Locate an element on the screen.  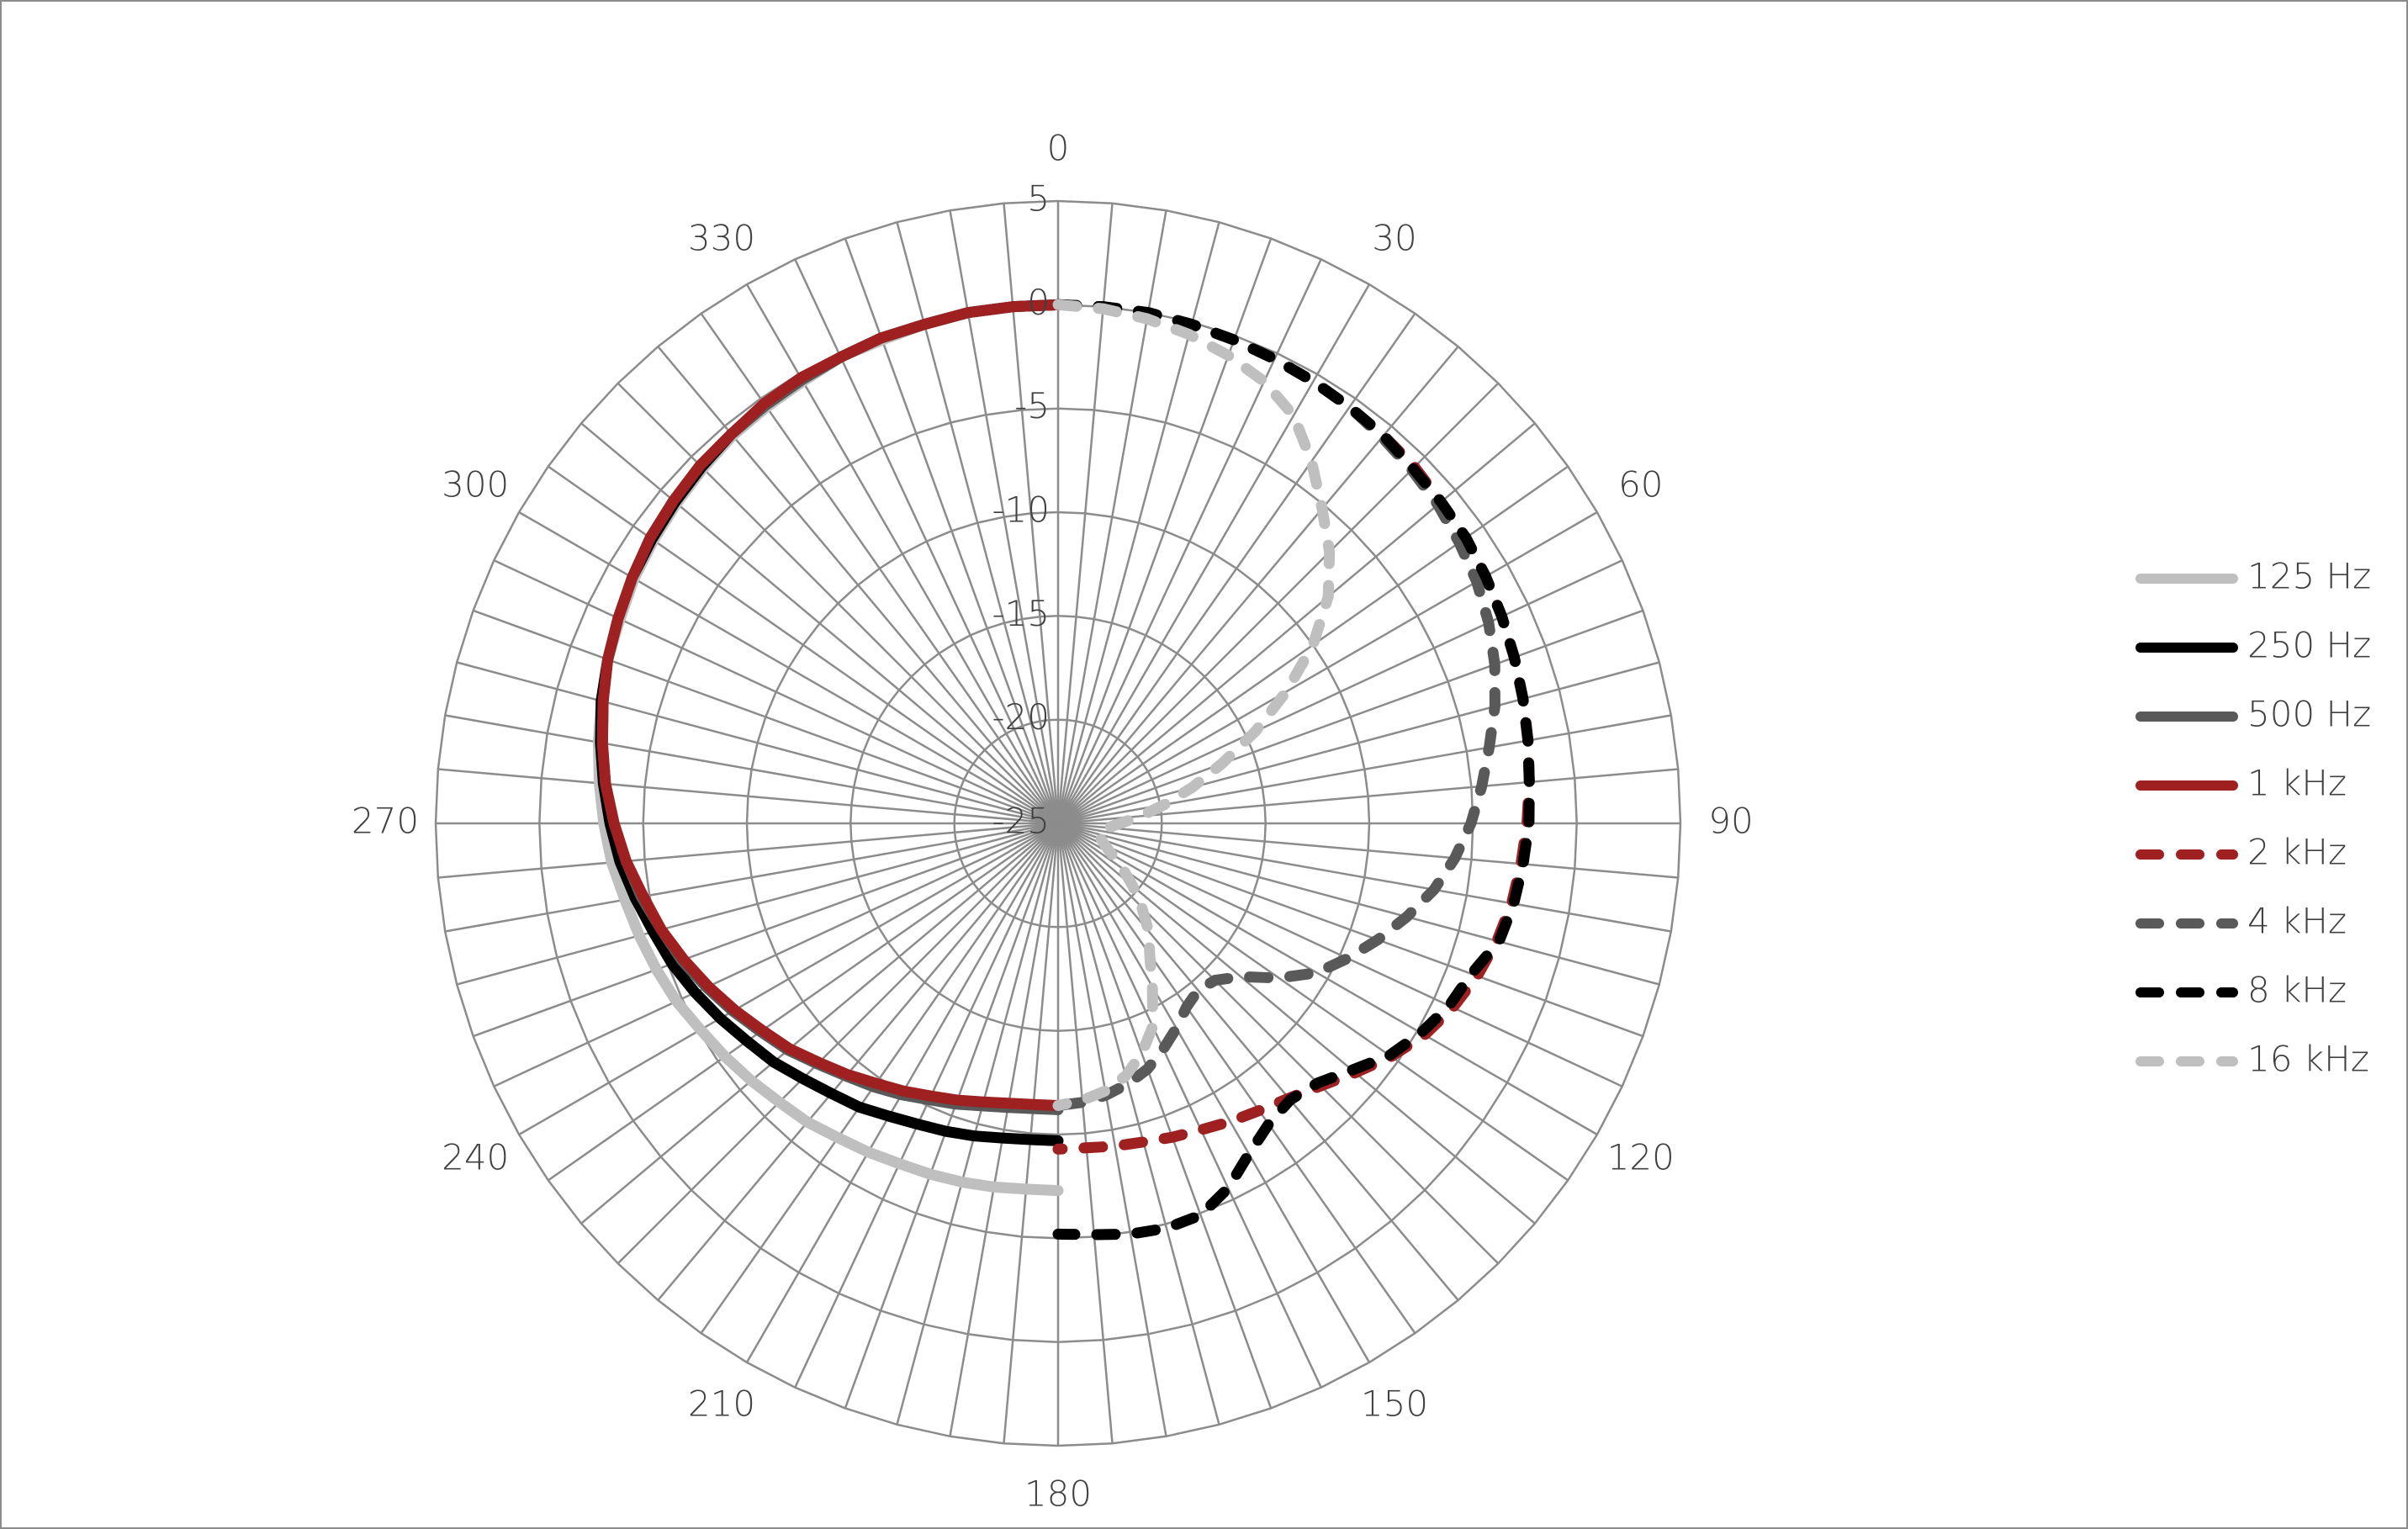
angle-label: 90 is located at coordinates (1730, 821).